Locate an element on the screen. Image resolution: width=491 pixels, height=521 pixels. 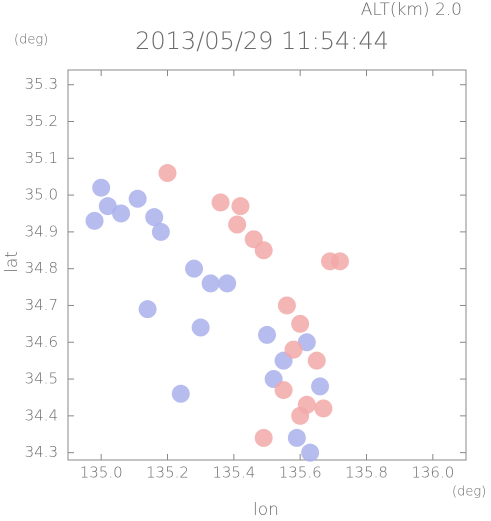
y-tick-label: 34.7 is located at coordinates (41, 305).